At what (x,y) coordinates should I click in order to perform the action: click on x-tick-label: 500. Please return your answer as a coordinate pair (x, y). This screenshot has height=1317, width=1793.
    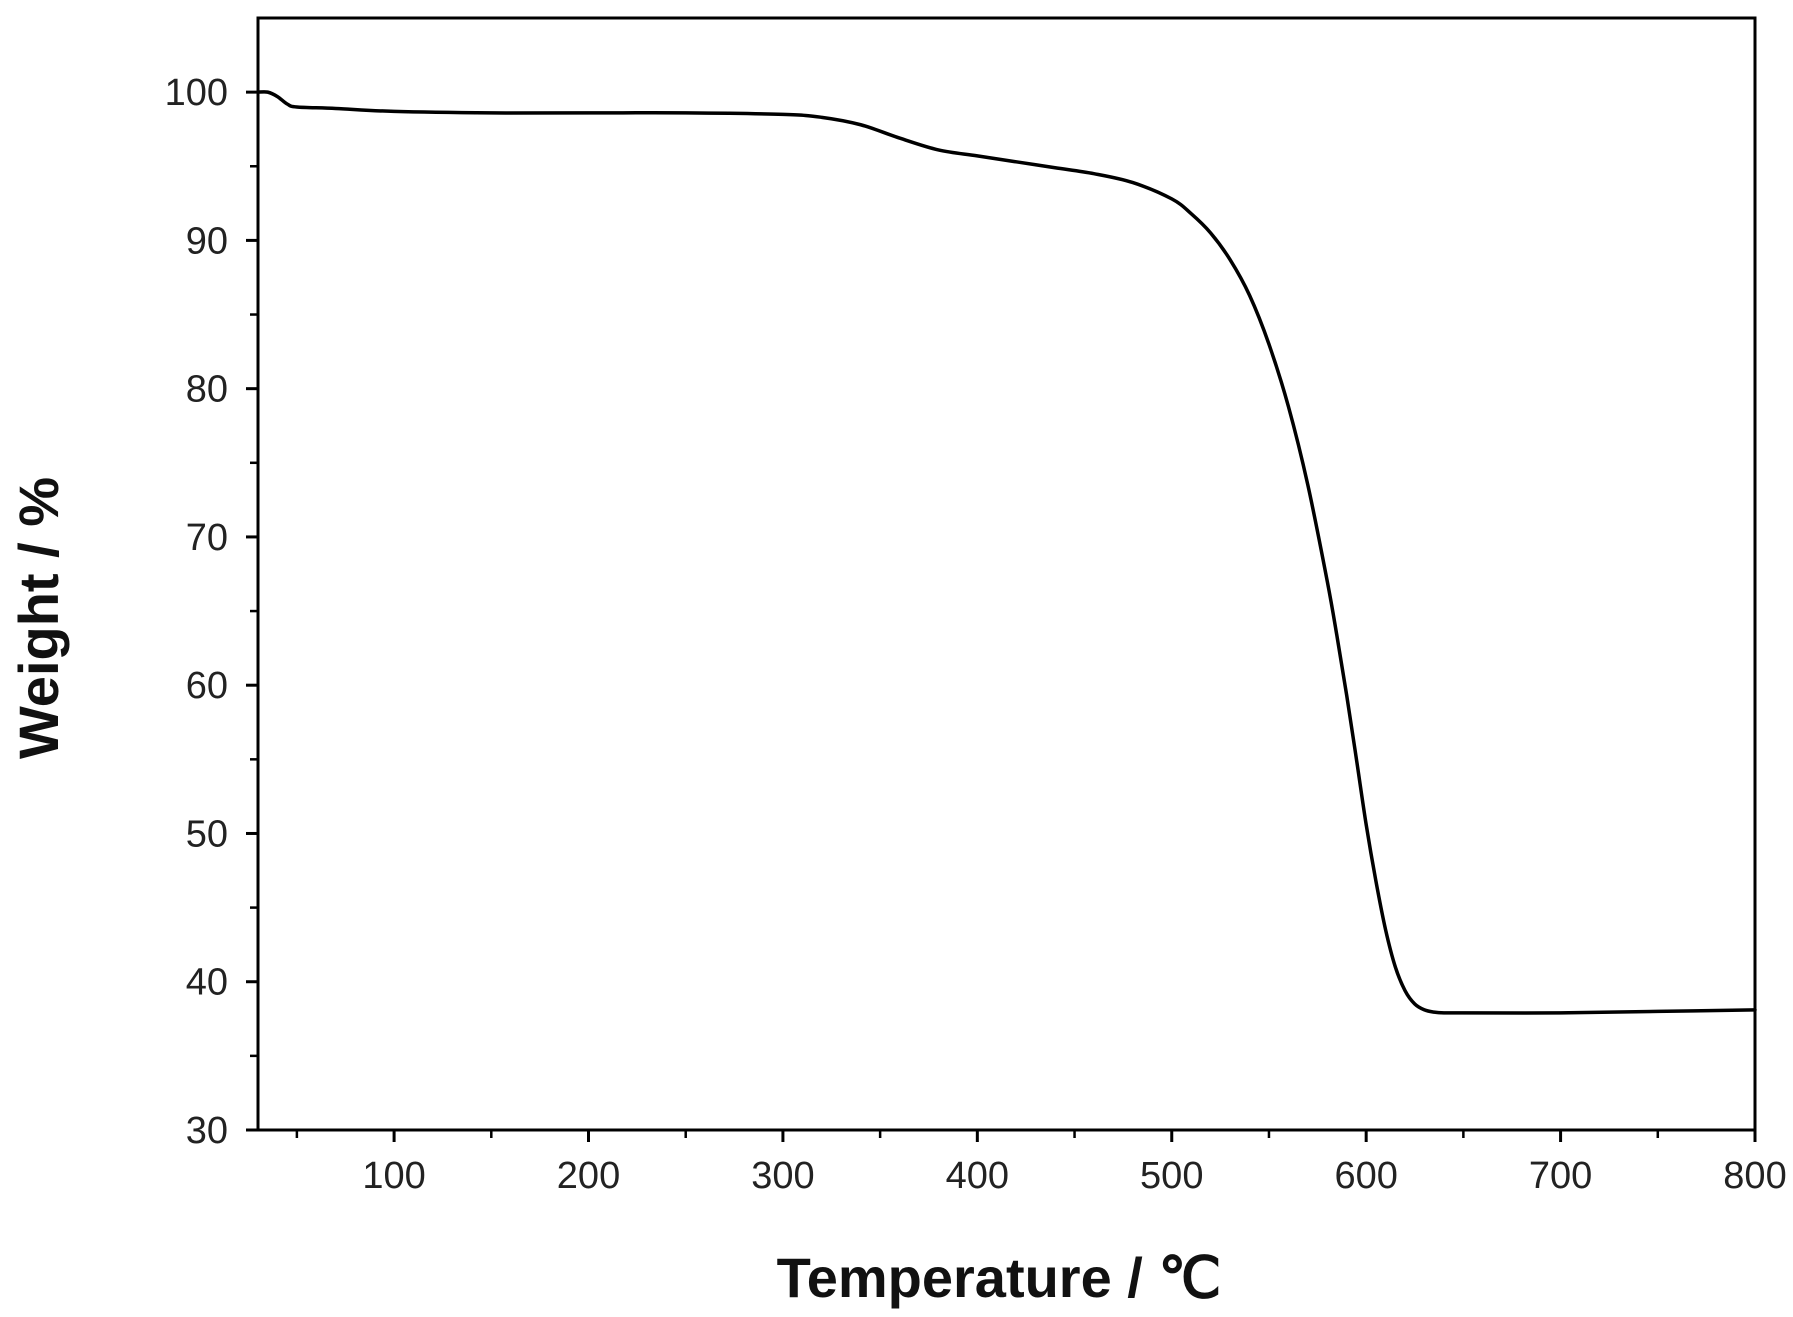
    Looking at the image, I should click on (1171, 1176).